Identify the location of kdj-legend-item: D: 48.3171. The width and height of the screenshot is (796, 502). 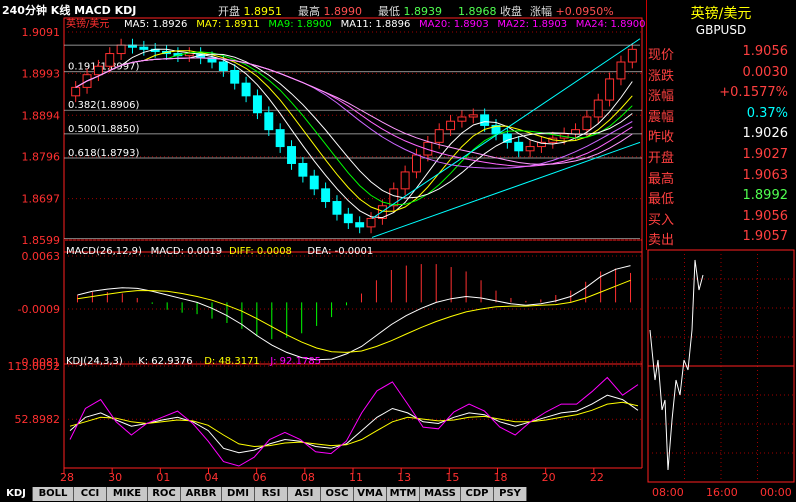
(232, 361).